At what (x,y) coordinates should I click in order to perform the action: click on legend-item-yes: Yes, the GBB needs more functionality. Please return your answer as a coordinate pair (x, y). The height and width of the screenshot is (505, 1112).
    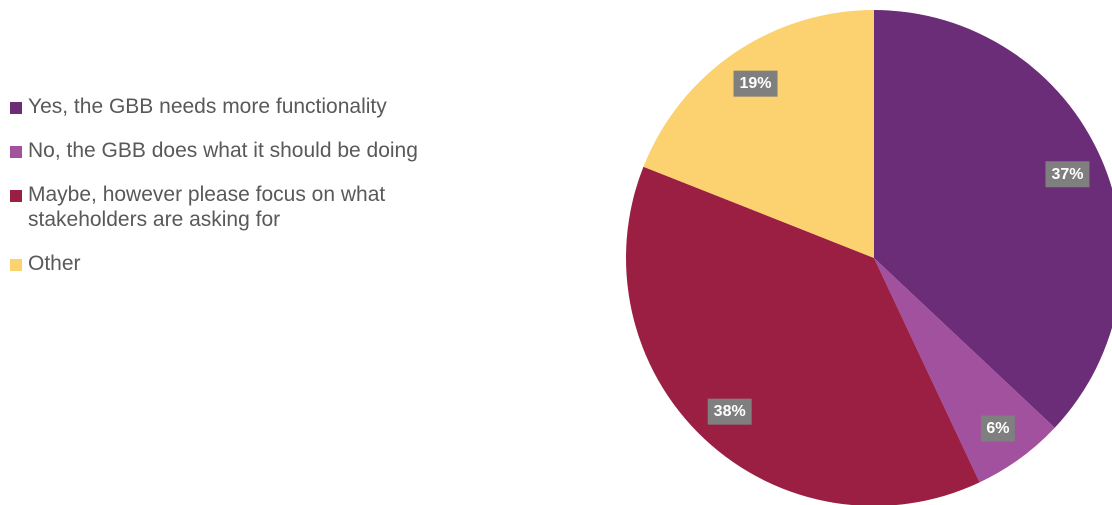
    Looking at the image, I should click on (240, 106).